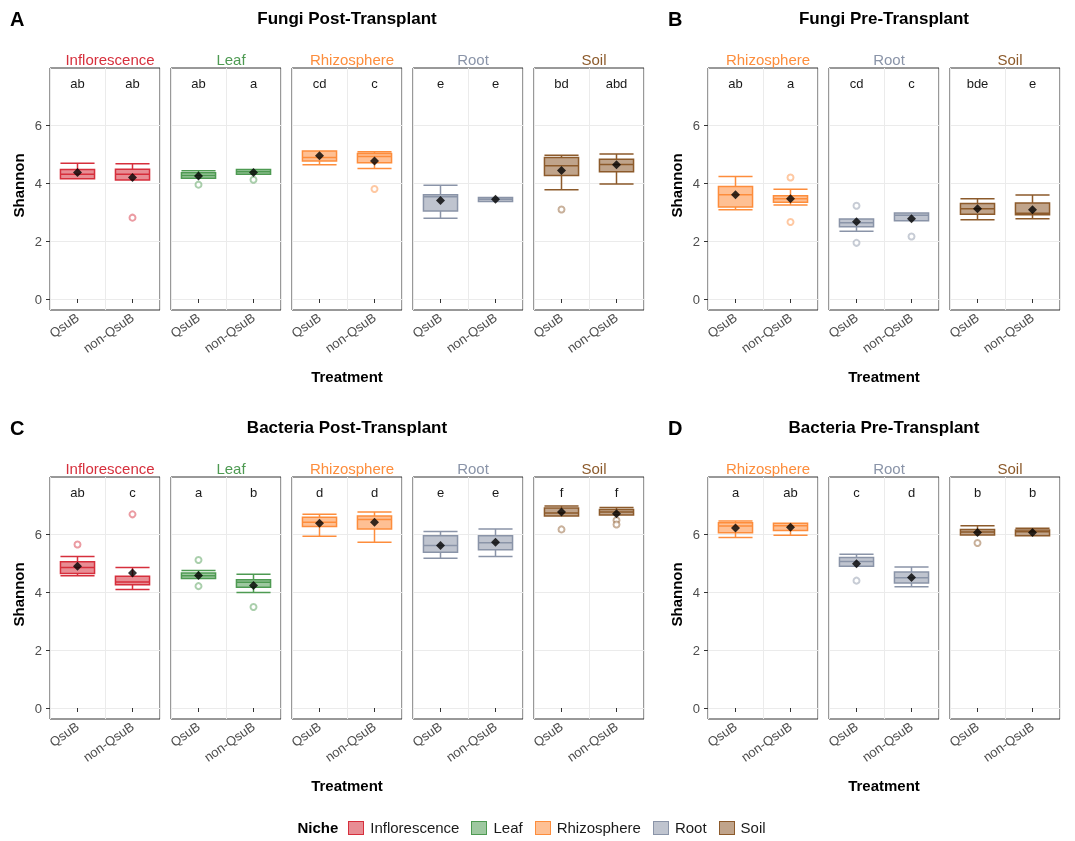  I want to click on text: D, so click(675, 428).